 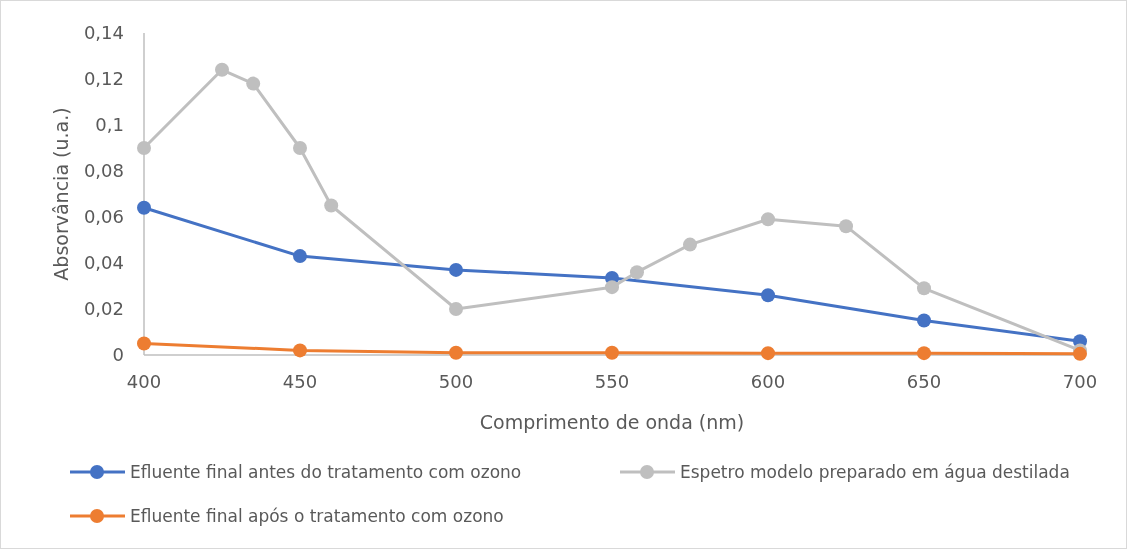 I want to click on y-tick-label: 0,08, so click(x=103, y=171).